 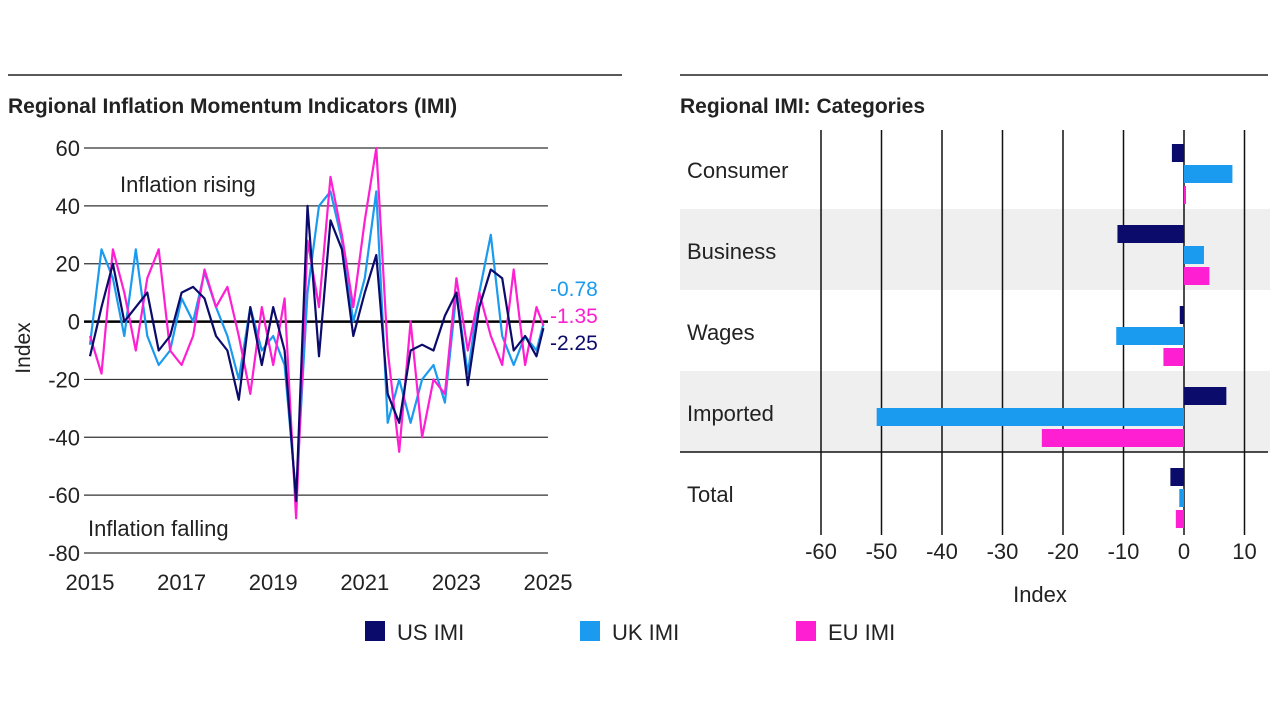 What do you see at coordinates (882, 551) in the screenshot?
I see `x-tick-label: -50` at bounding box center [882, 551].